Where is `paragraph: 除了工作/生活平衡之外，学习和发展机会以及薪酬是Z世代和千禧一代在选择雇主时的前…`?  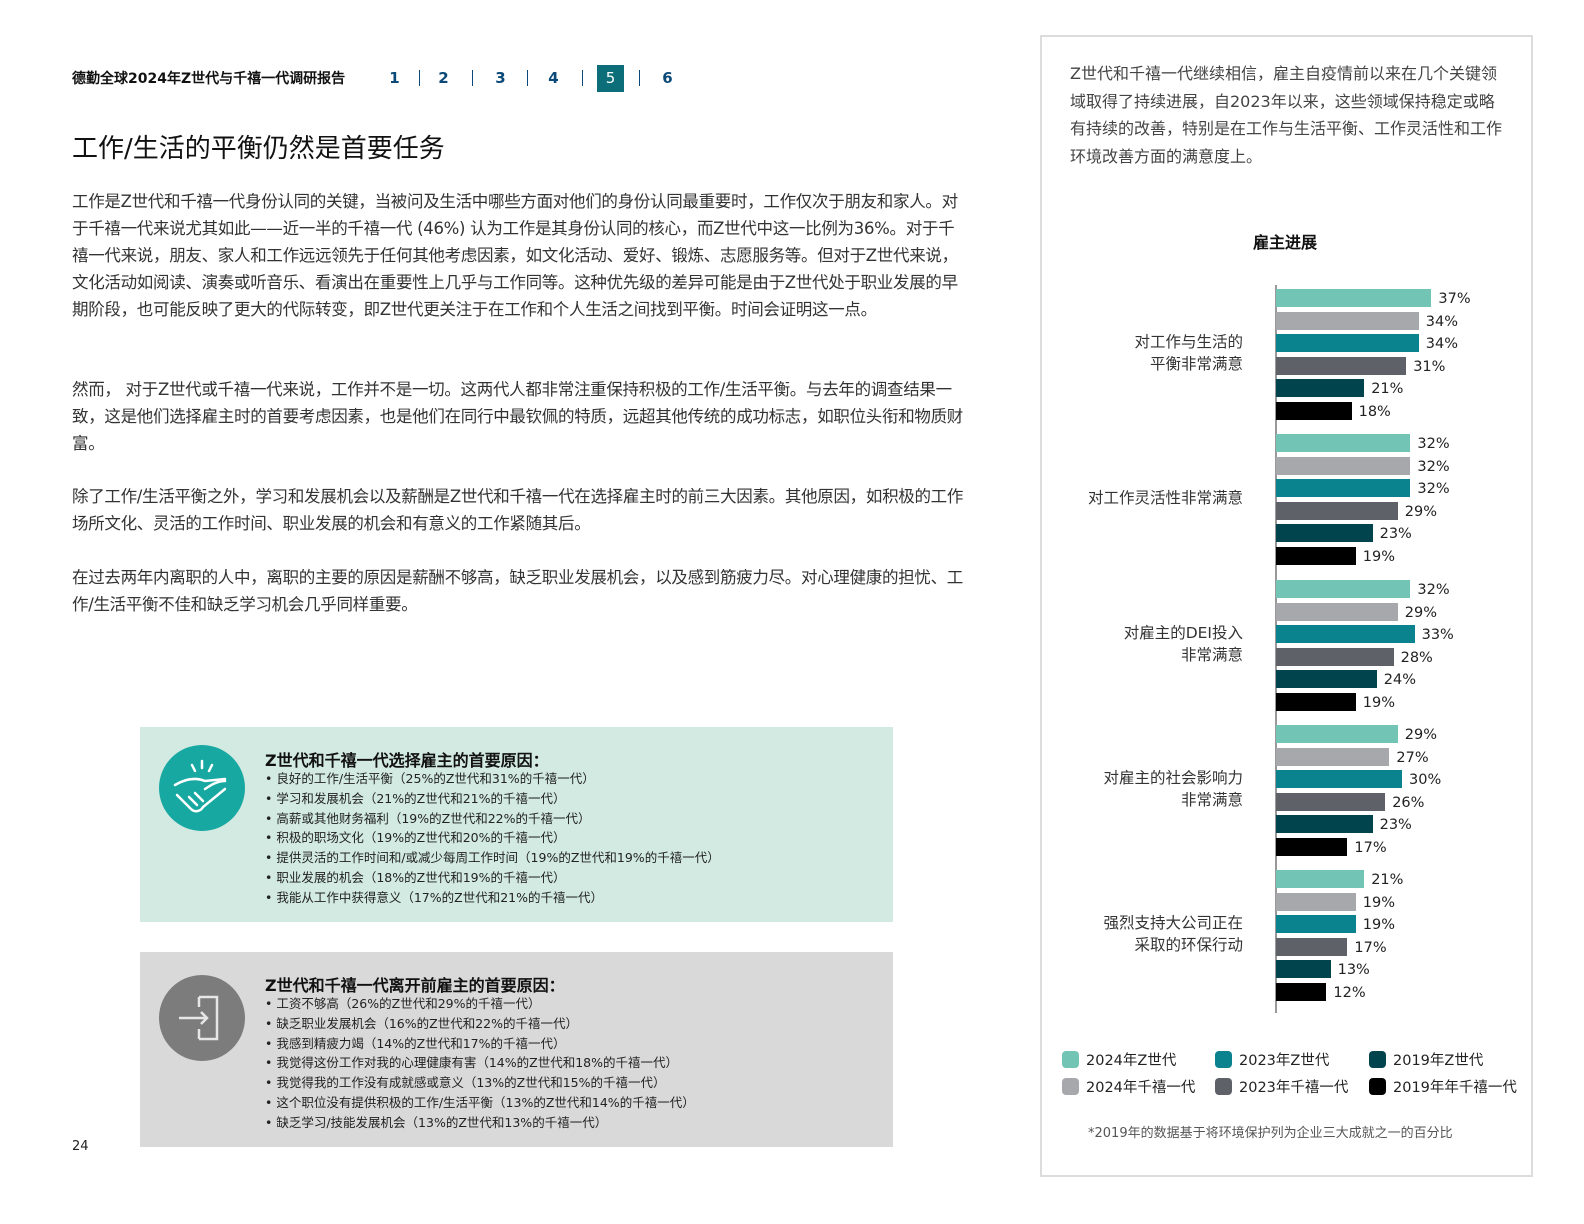 paragraph: 除了工作/生活平衡之外，学习和发展机会以及薪酬是Z世代和千禧一代在选择雇主时的前… is located at coordinates (518, 510).